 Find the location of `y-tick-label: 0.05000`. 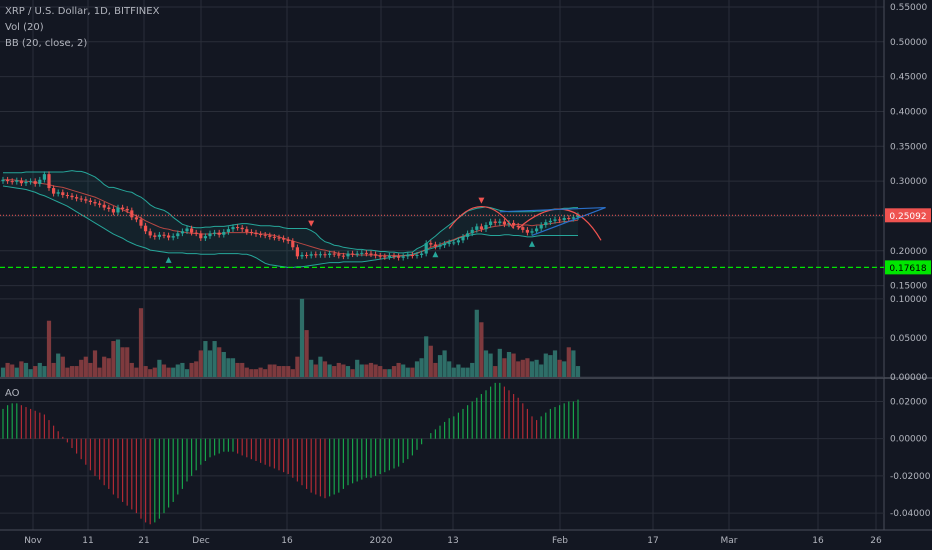

y-tick-label: 0.05000 is located at coordinates (908, 339).